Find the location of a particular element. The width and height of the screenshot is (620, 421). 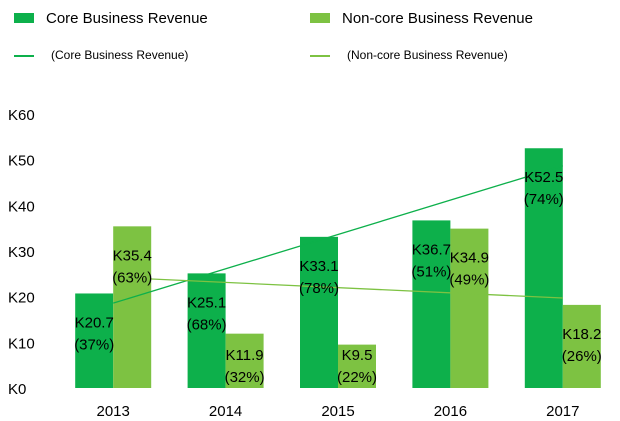

y-tick-label: K40 is located at coordinates (21, 206).